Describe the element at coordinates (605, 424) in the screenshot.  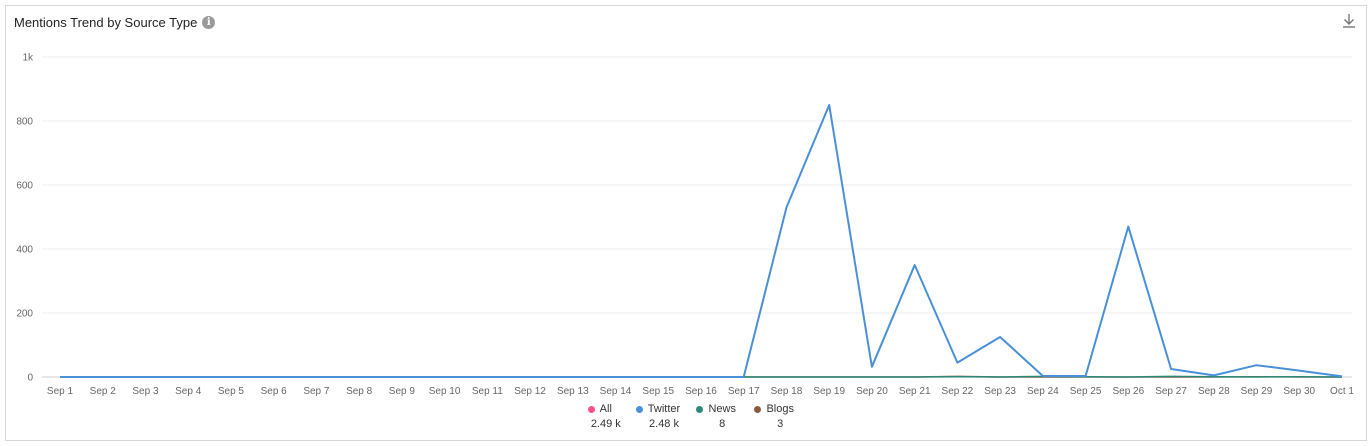
I see `legend-count: 2.49 k` at that location.